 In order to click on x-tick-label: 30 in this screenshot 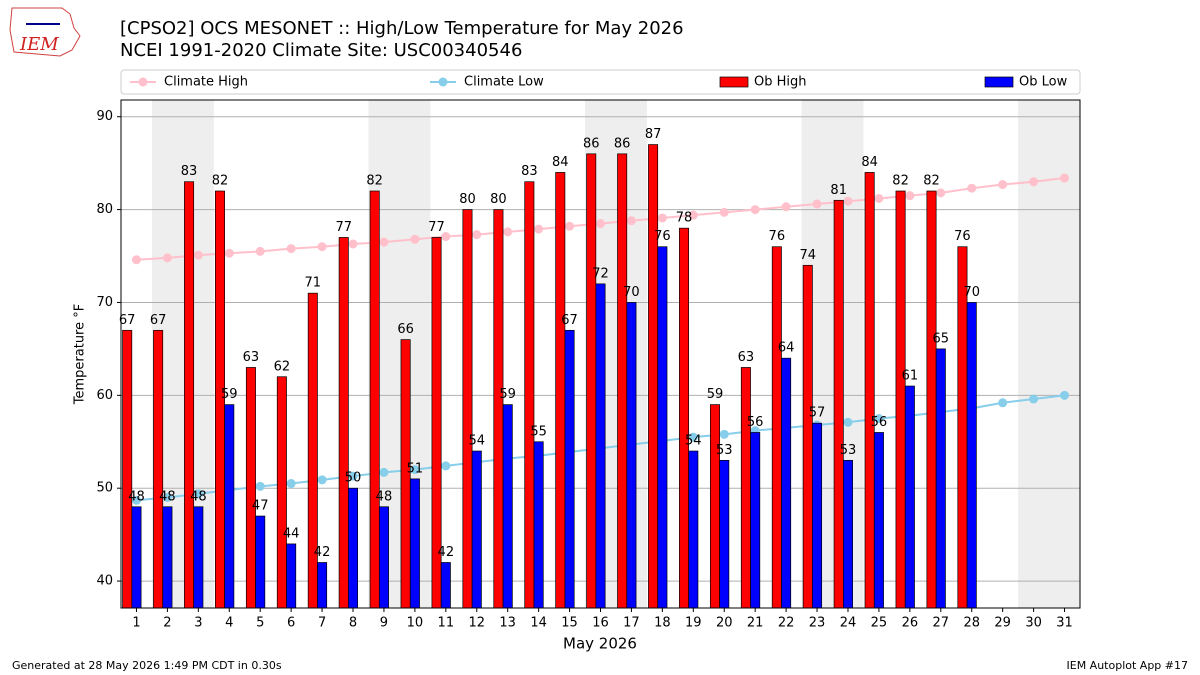, I will do `click(1033, 623)`.